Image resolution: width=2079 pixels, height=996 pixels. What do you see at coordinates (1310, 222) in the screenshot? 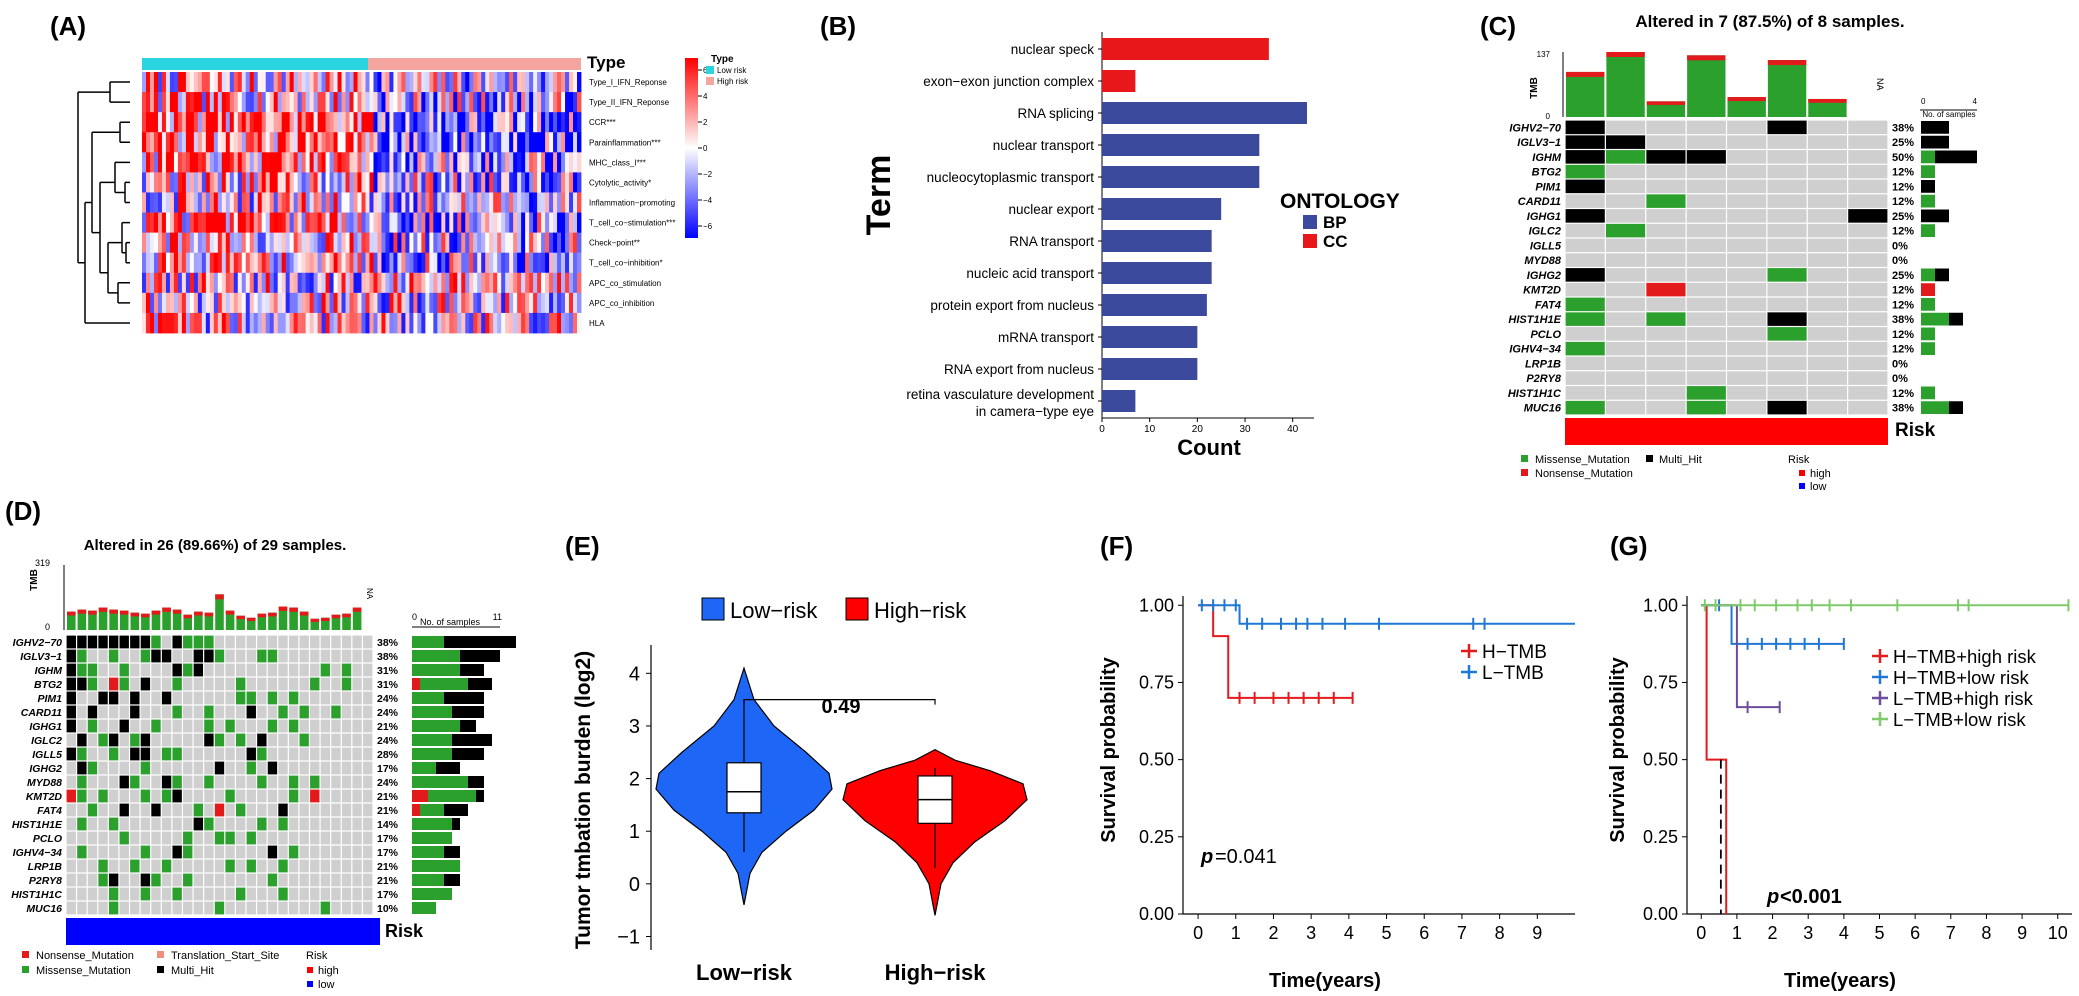
I see `b-legend-swatch-bp` at bounding box center [1310, 222].